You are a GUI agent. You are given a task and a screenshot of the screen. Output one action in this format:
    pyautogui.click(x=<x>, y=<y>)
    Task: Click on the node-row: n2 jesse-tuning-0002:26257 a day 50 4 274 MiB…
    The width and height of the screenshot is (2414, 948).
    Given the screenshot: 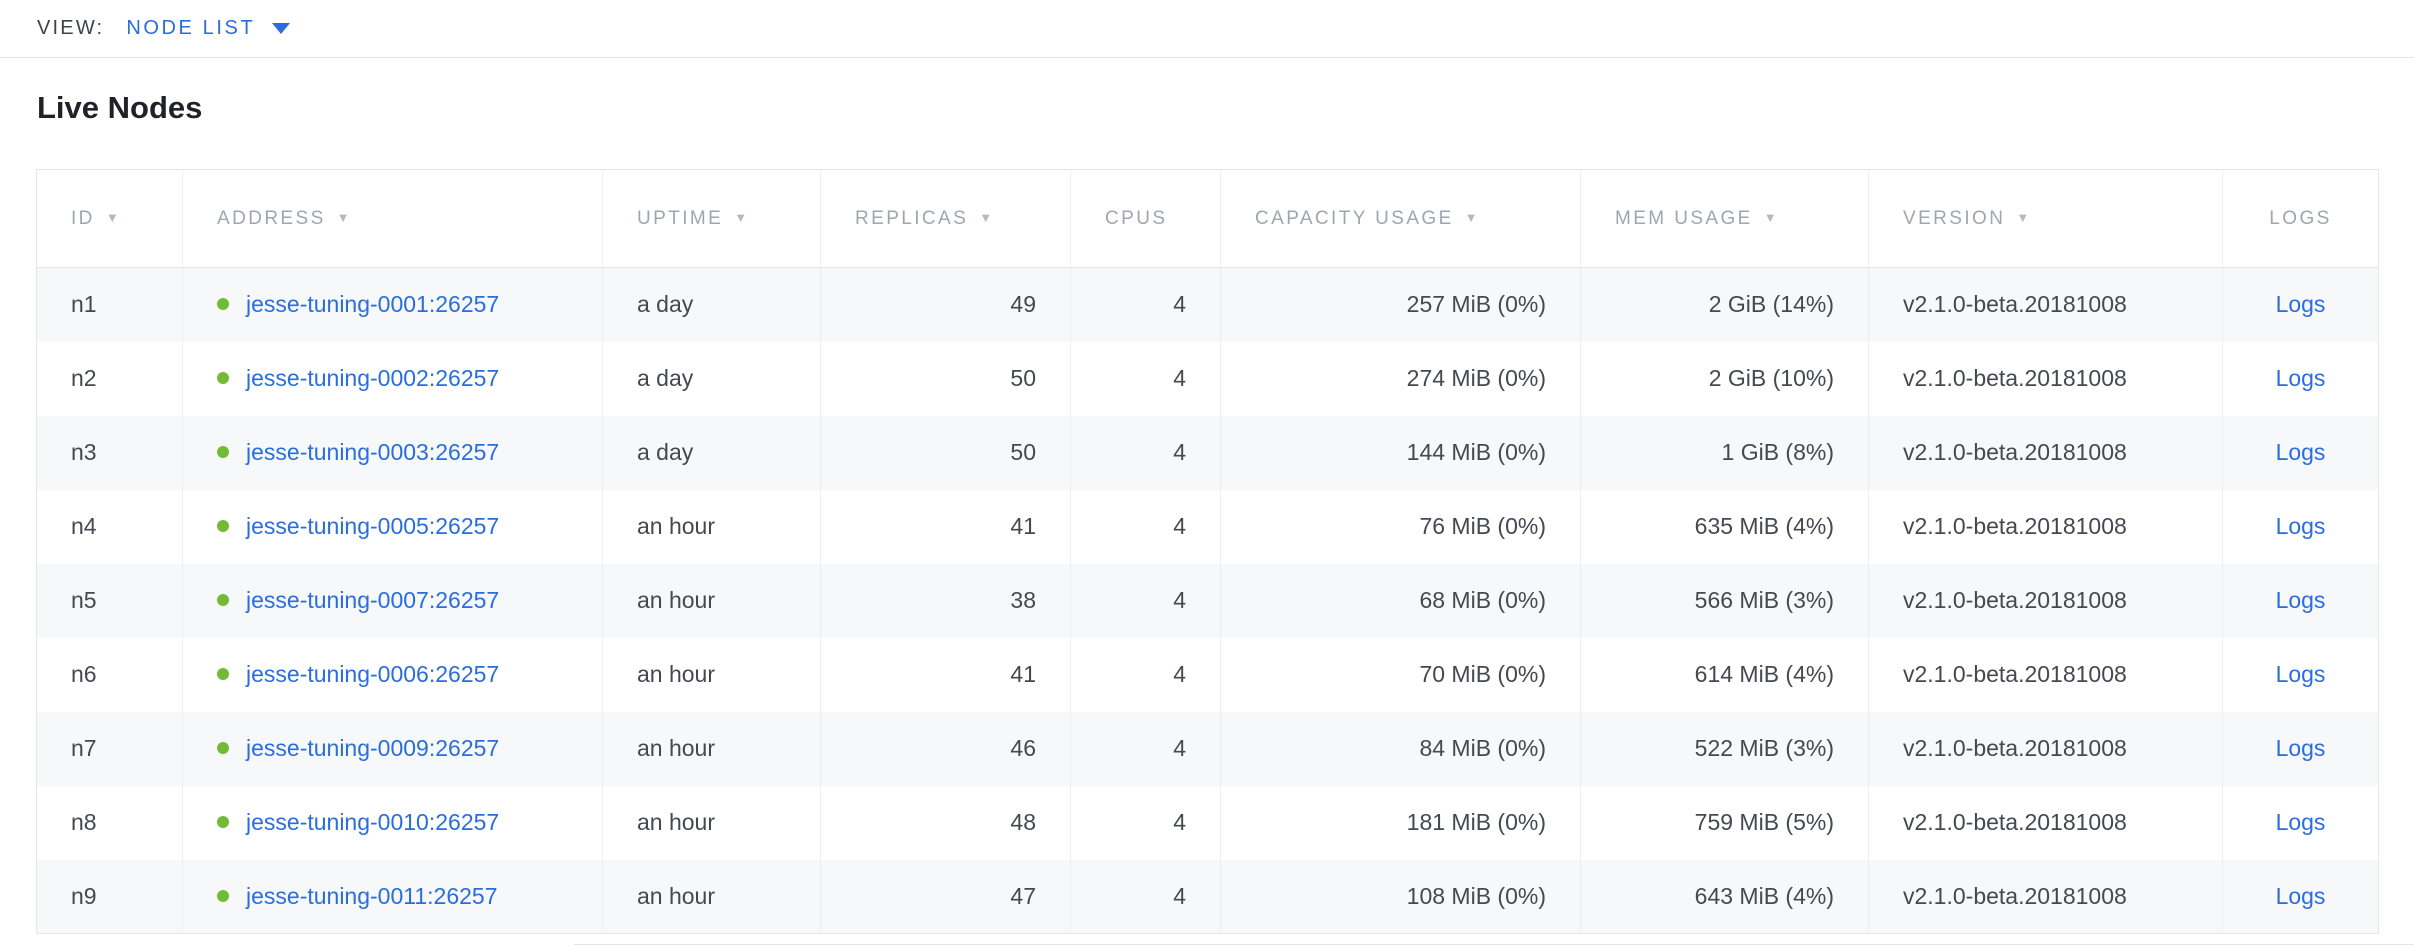 What is the action you would take?
    pyautogui.click(x=1207, y=378)
    